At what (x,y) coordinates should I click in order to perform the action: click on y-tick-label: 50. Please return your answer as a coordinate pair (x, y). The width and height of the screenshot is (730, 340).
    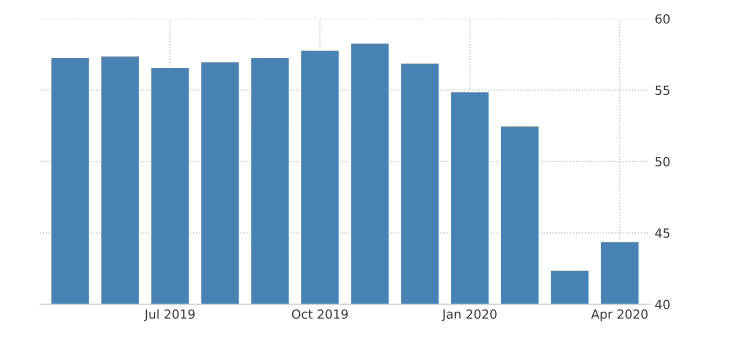
    Looking at the image, I should click on (663, 161).